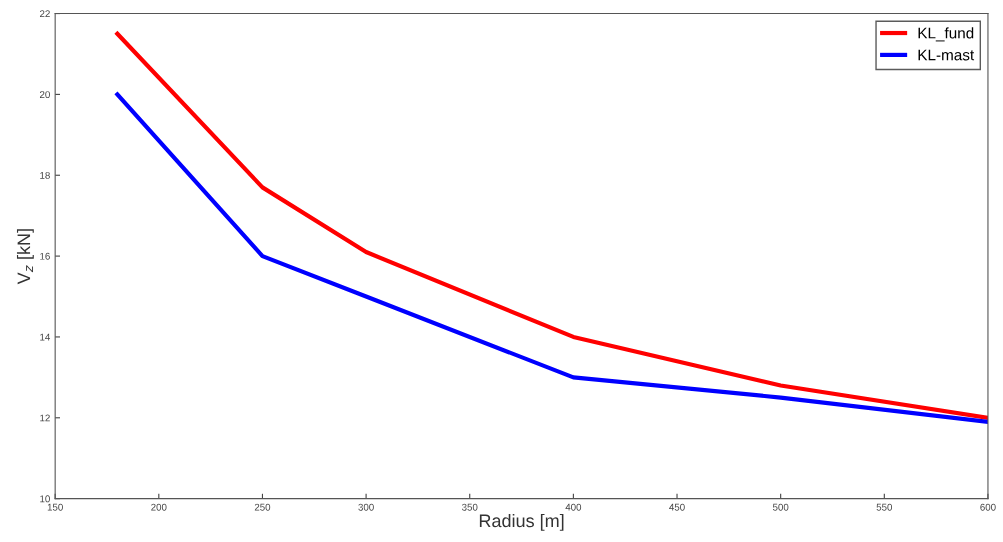  Describe the element at coordinates (946, 34) in the screenshot. I see `legend-label: KL_fund` at that location.